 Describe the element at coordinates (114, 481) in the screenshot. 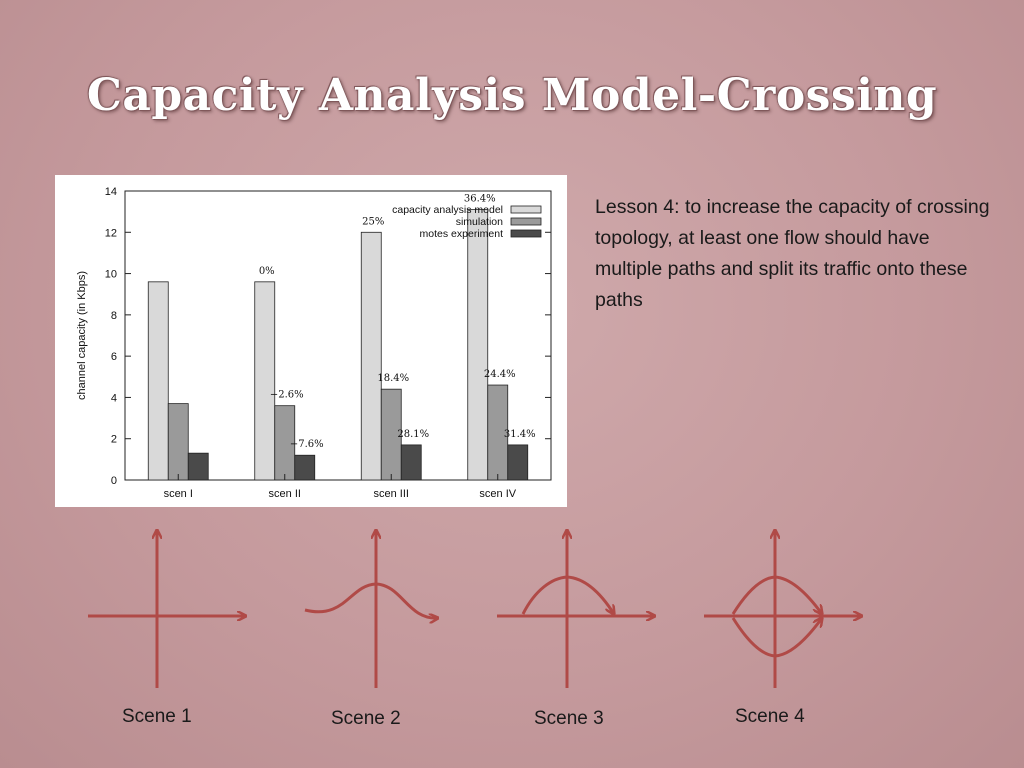

I see `y-tick-label: 0` at that location.